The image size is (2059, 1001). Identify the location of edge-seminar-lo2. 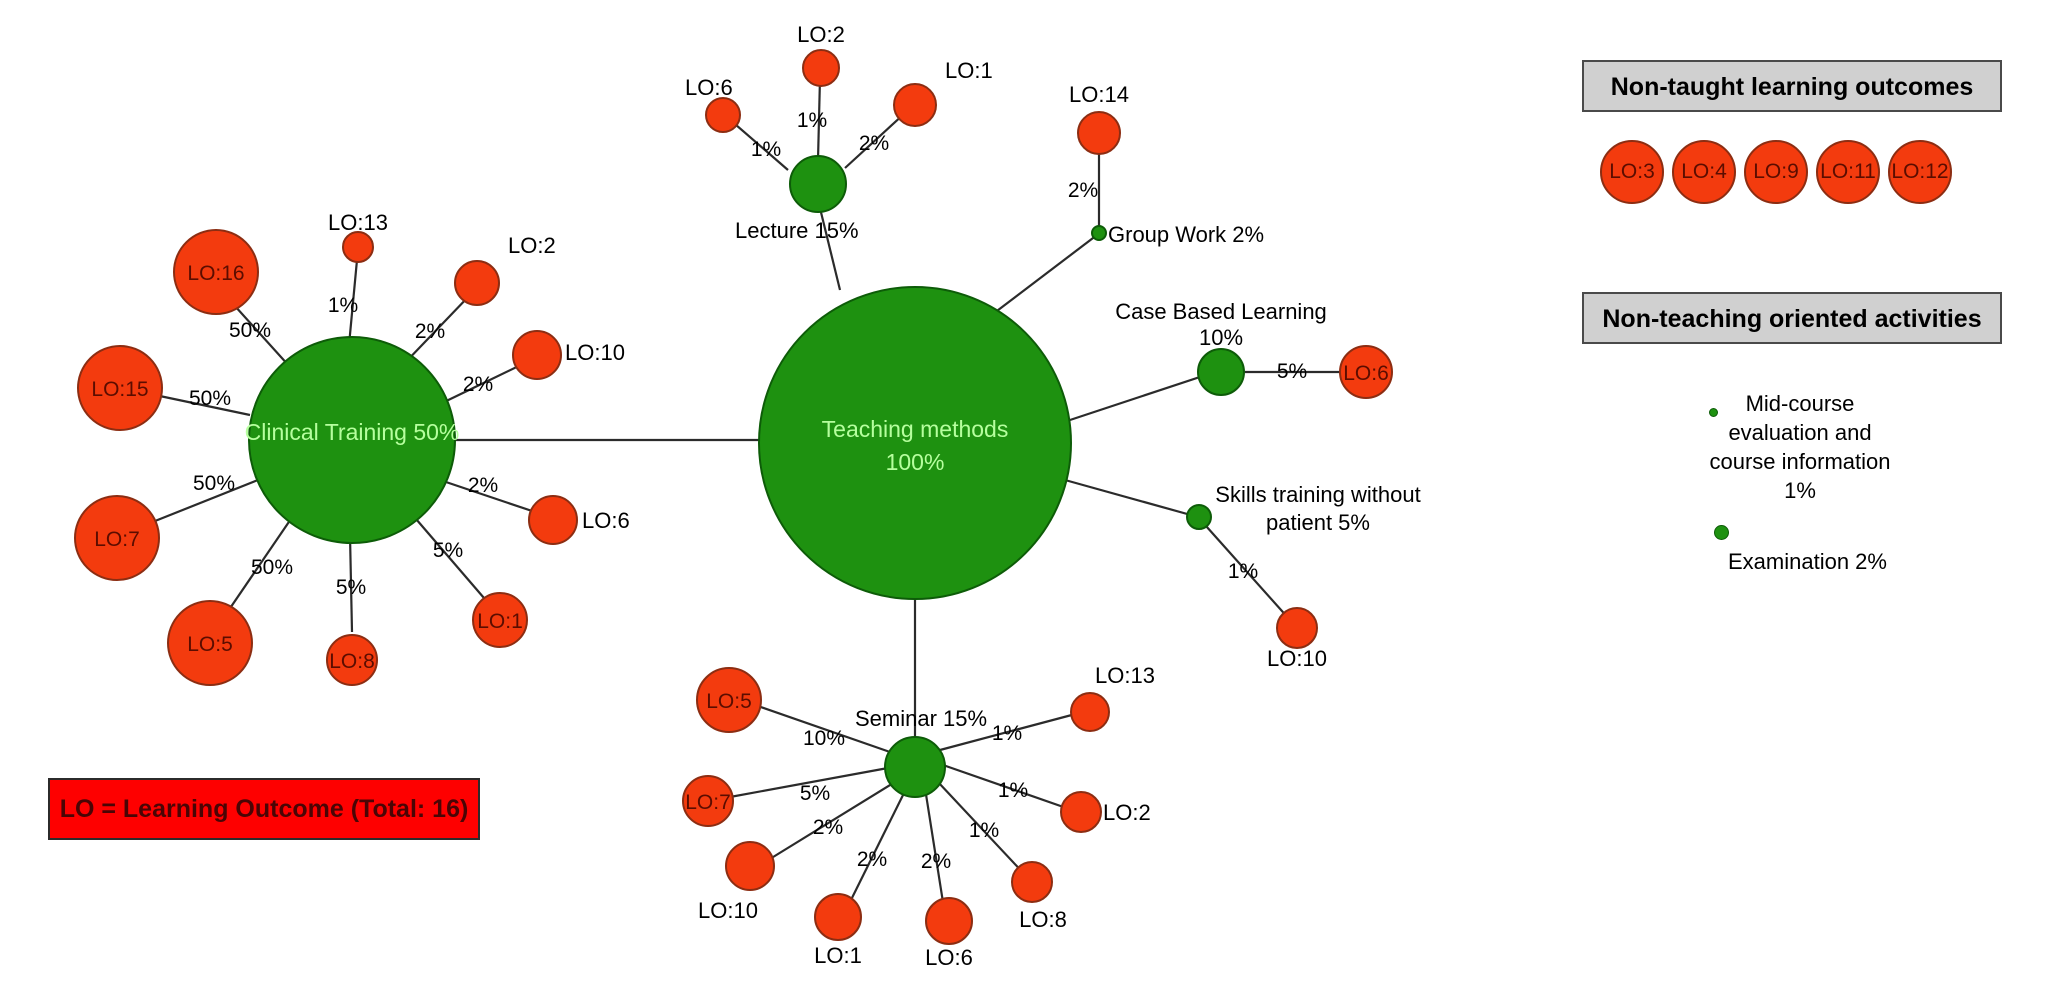
(1007, 787).